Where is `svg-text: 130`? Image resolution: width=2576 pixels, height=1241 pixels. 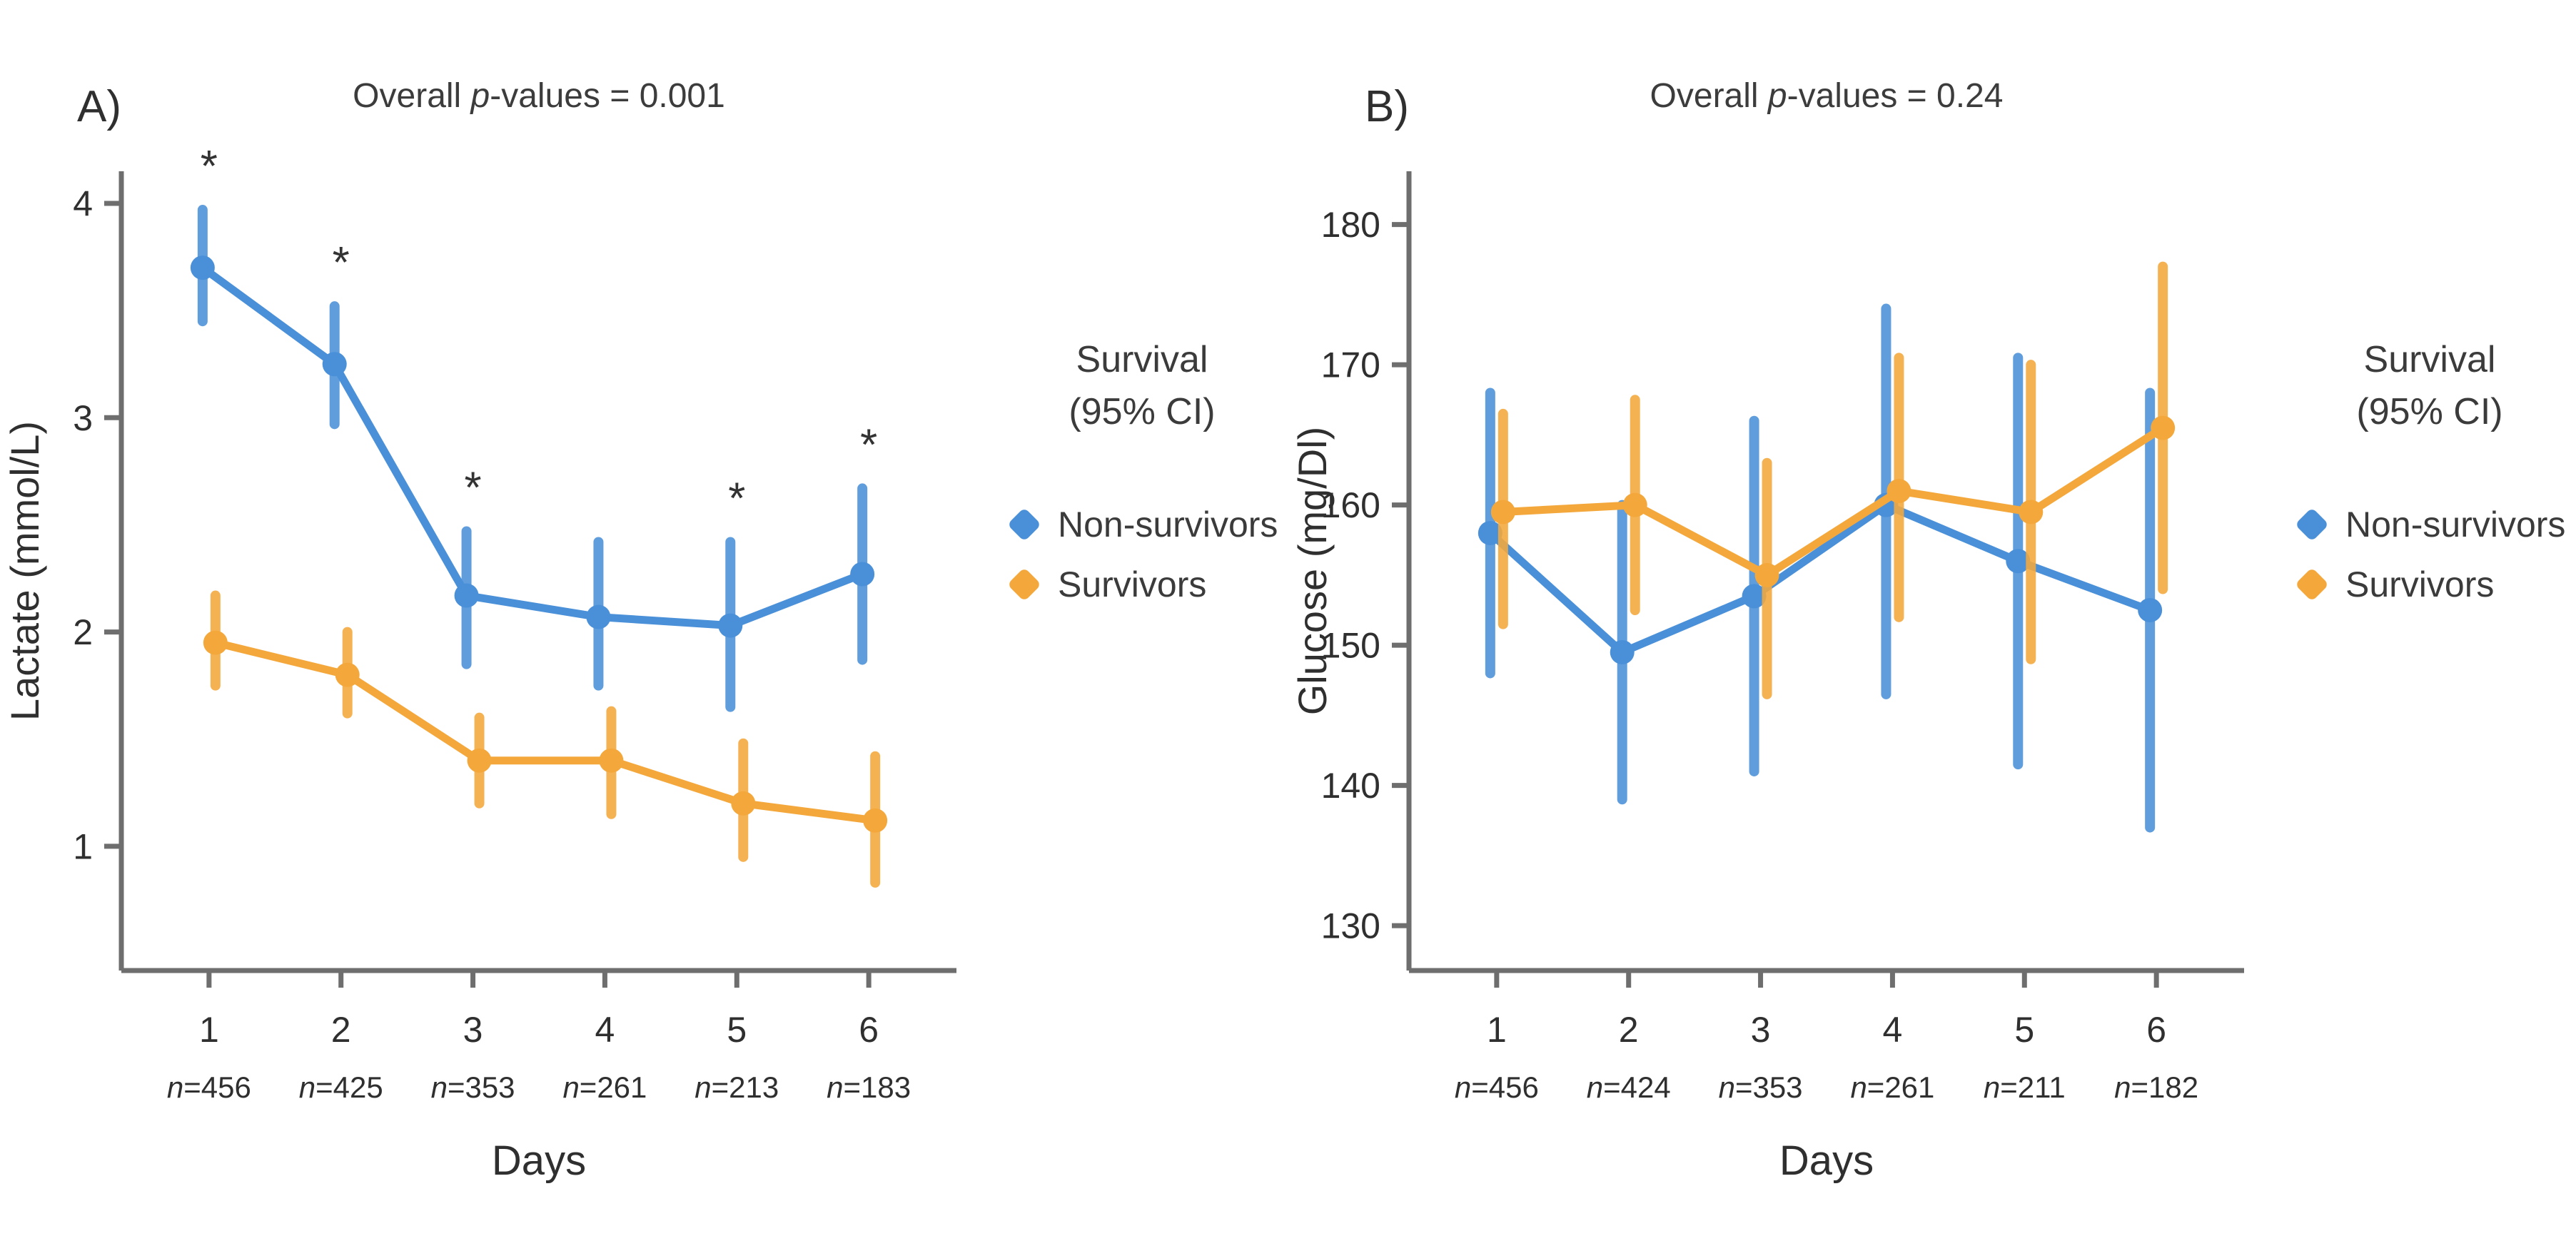 svg-text: 130 is located at coordinates (1350, 926).